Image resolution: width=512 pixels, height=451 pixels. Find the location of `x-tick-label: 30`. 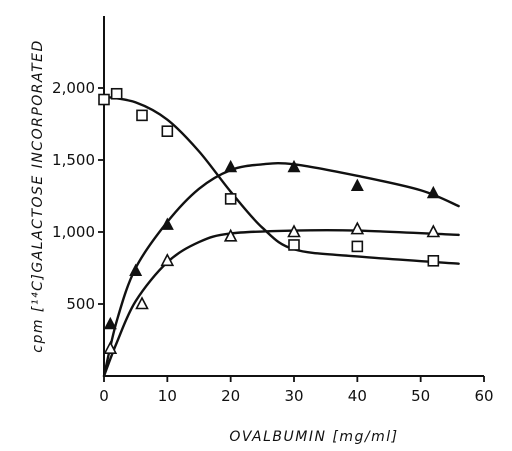

x-tick-label: 30 is located at coordinates (293, 396).